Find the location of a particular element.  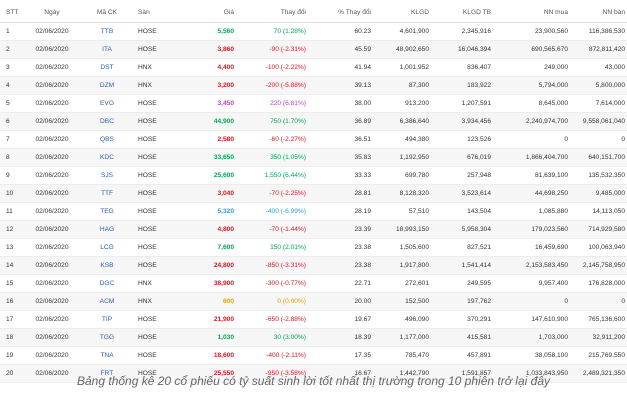

header-exchange: Sàn is located at coordinates (144, 12).